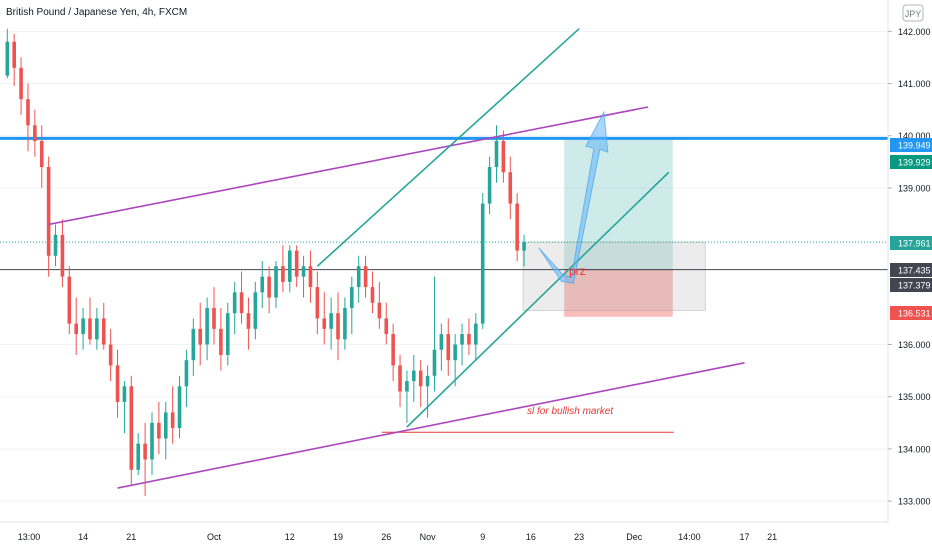  What do you see at coordinates (577, 271) in the screenshot?
I see `annotation-prz: prz` at bounding box center [577, 271].